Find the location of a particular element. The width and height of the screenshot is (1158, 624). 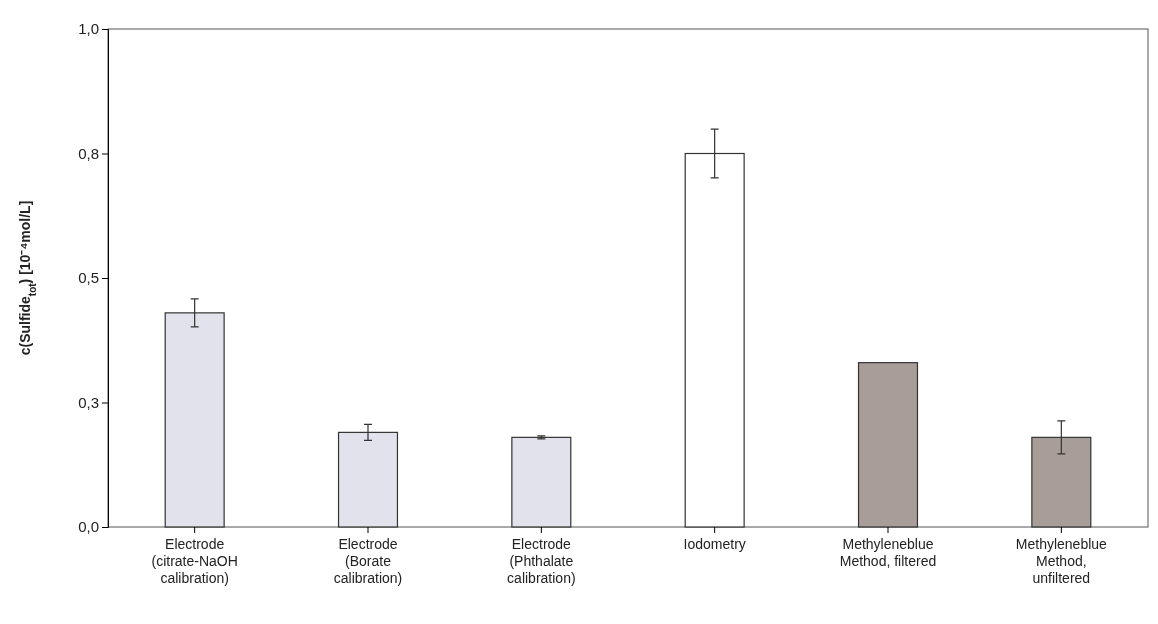

y-tick-label: 0,5 is located at coordinates (88, 278).